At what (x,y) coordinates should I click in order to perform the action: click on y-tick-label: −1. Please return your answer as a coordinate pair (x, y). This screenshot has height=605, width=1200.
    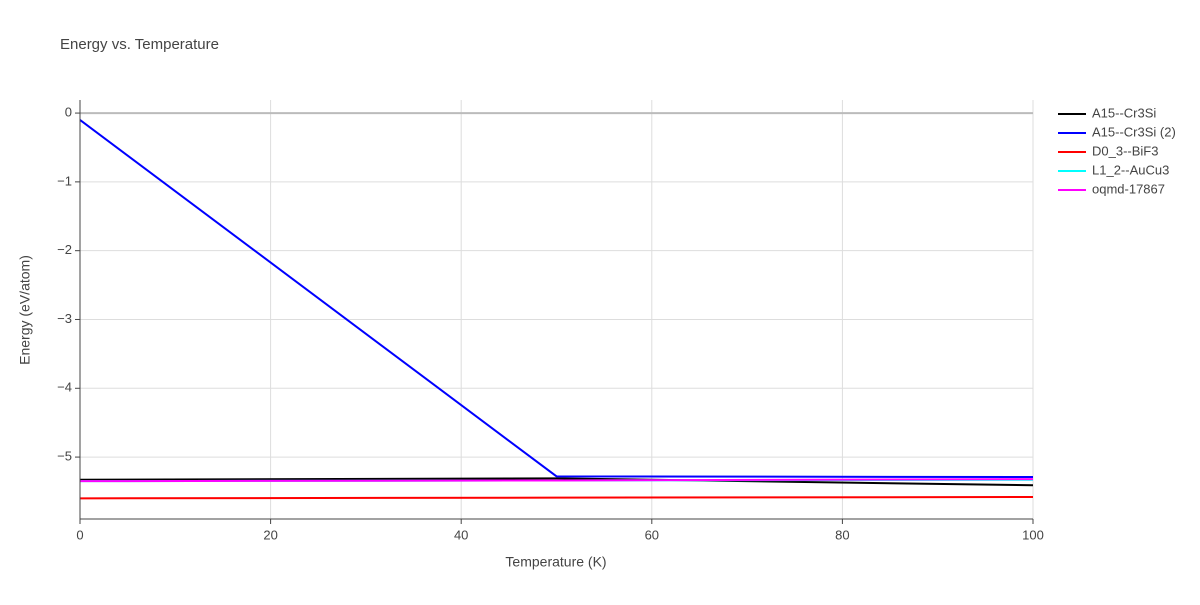
    Looking at the image, I should click on (64, 180).